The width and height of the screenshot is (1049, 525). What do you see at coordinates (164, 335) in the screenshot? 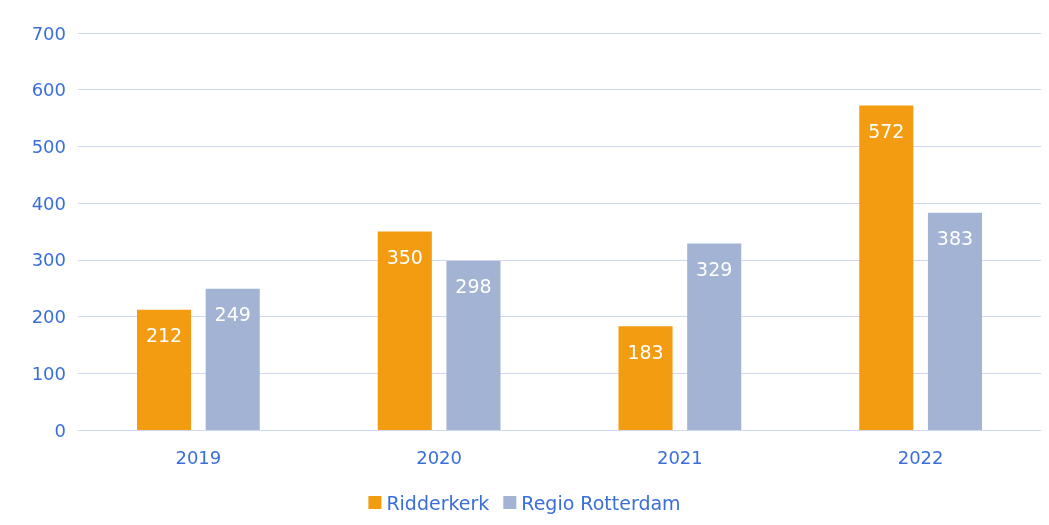
I see `data-label: 212` at bounding box center [164, 335].